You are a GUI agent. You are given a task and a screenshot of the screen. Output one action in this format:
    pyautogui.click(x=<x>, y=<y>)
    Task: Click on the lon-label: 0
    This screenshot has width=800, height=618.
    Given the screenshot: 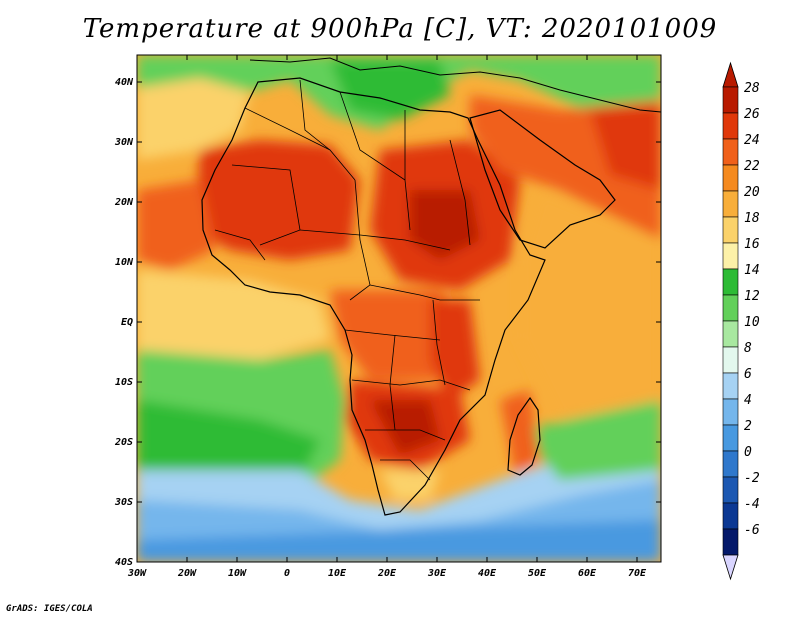 What is the action you would take?
    pyautogui.click(x=287, y=573)
    